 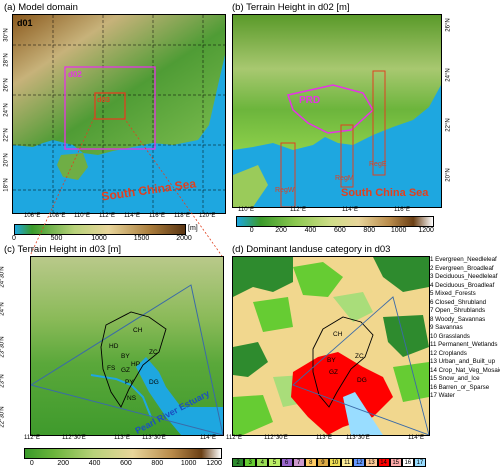 What do you see at coordinates (338, 334) in the screenshot?
I see `city-label-d-ch: CH` at bounding box center [338, 334].